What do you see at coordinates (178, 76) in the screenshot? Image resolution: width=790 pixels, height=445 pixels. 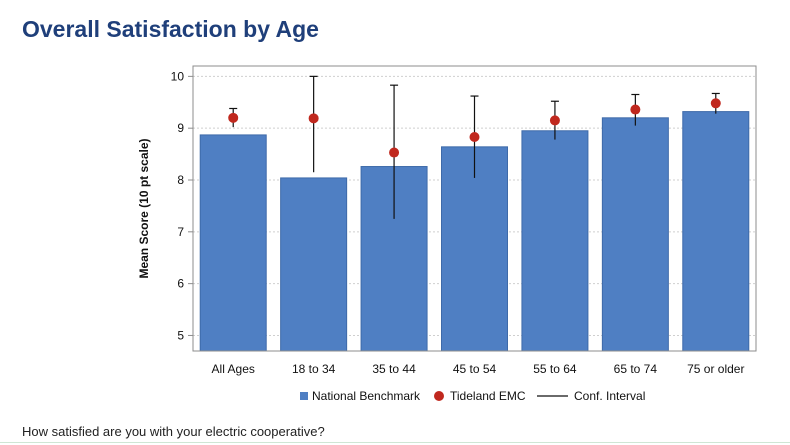 I see `y-tick-label: 10` at bounding box center [178, 76].